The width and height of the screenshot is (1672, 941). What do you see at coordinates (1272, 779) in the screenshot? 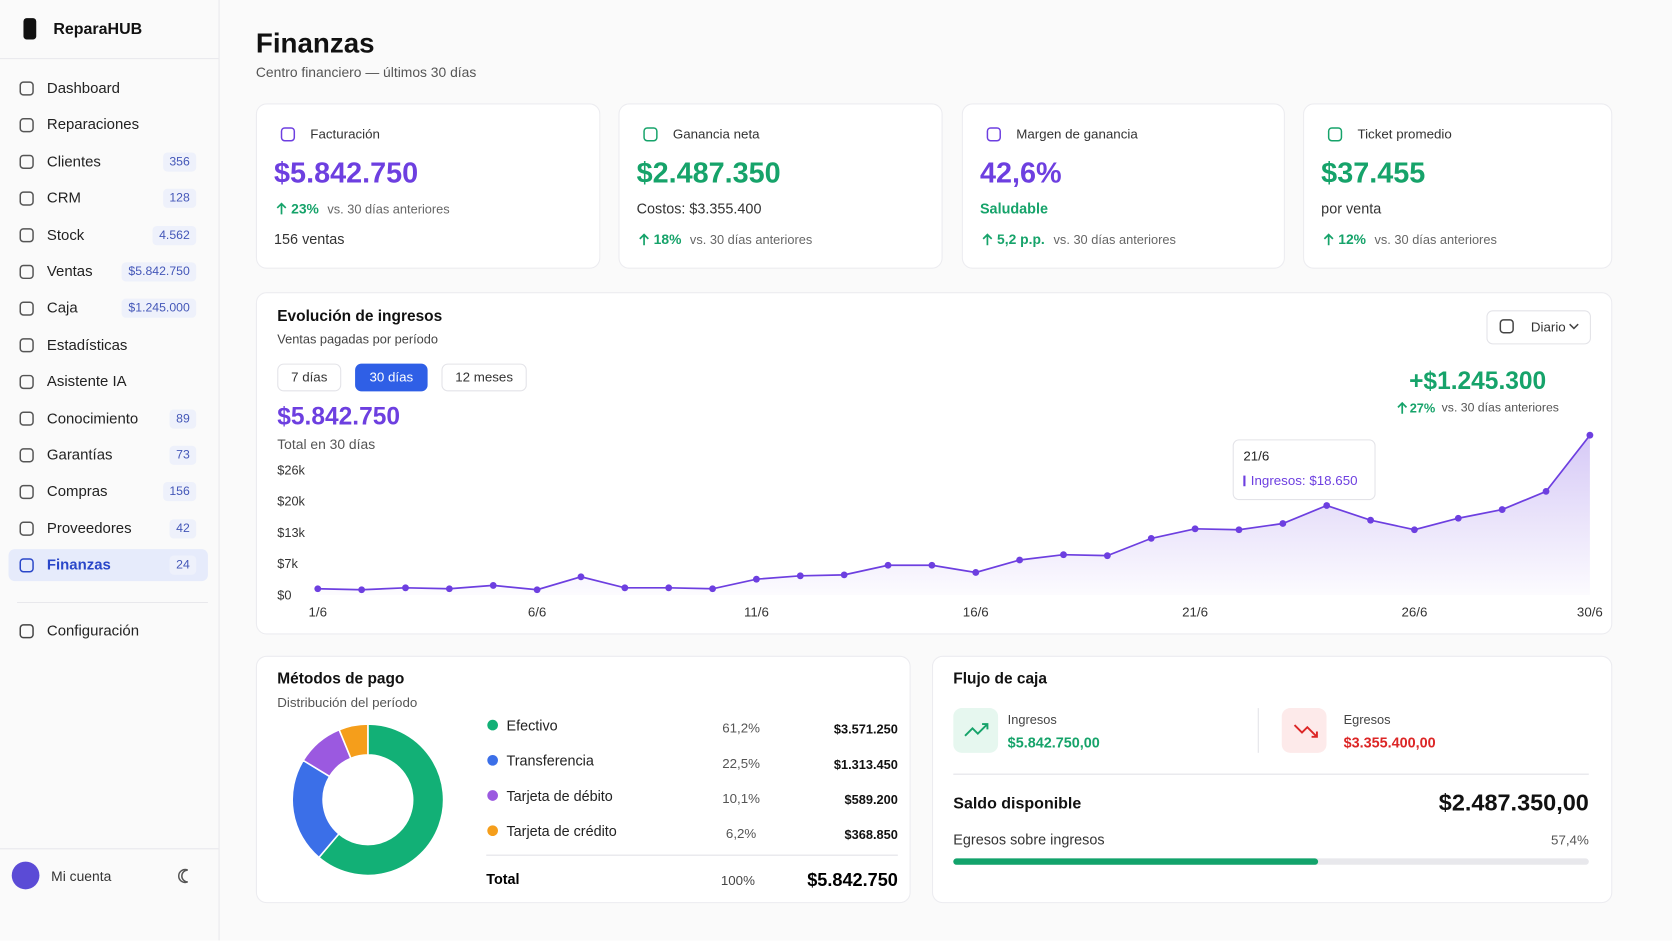
I see `cashflow-card` at bounding box center [1272, 779].